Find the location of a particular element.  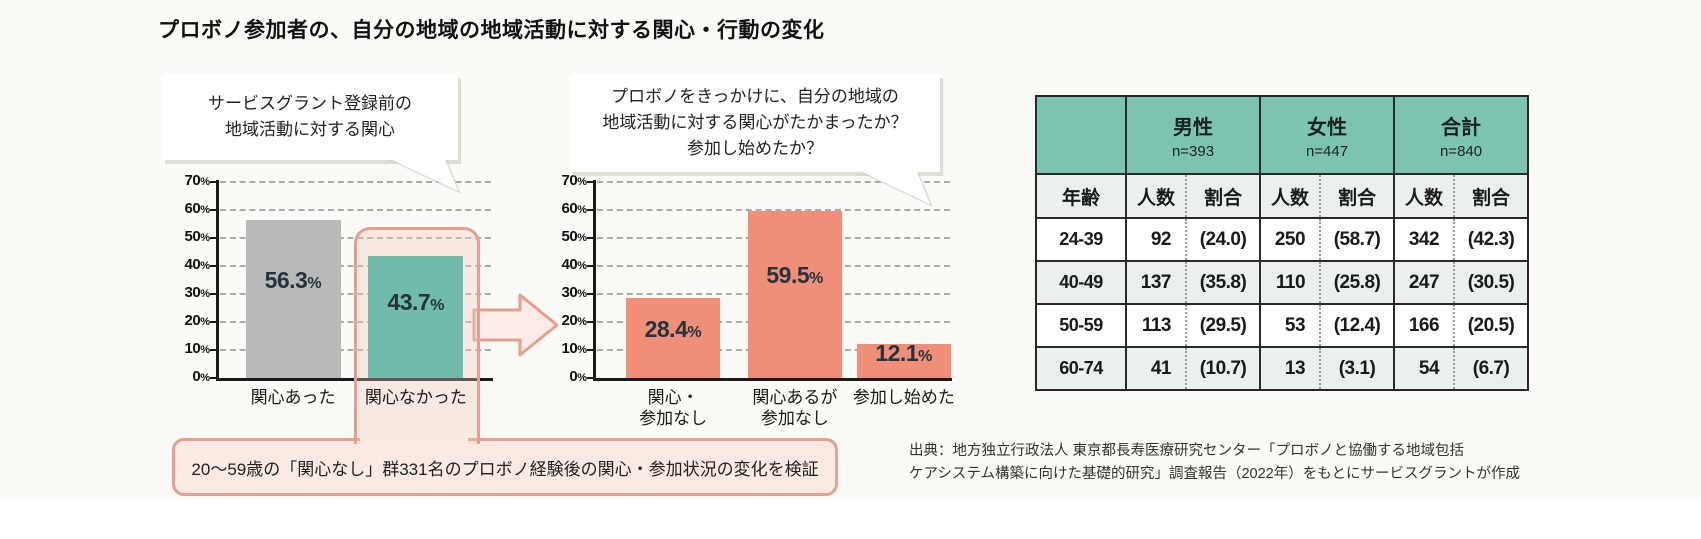

count-cell: 250 is located at coordinates (1290, 239).